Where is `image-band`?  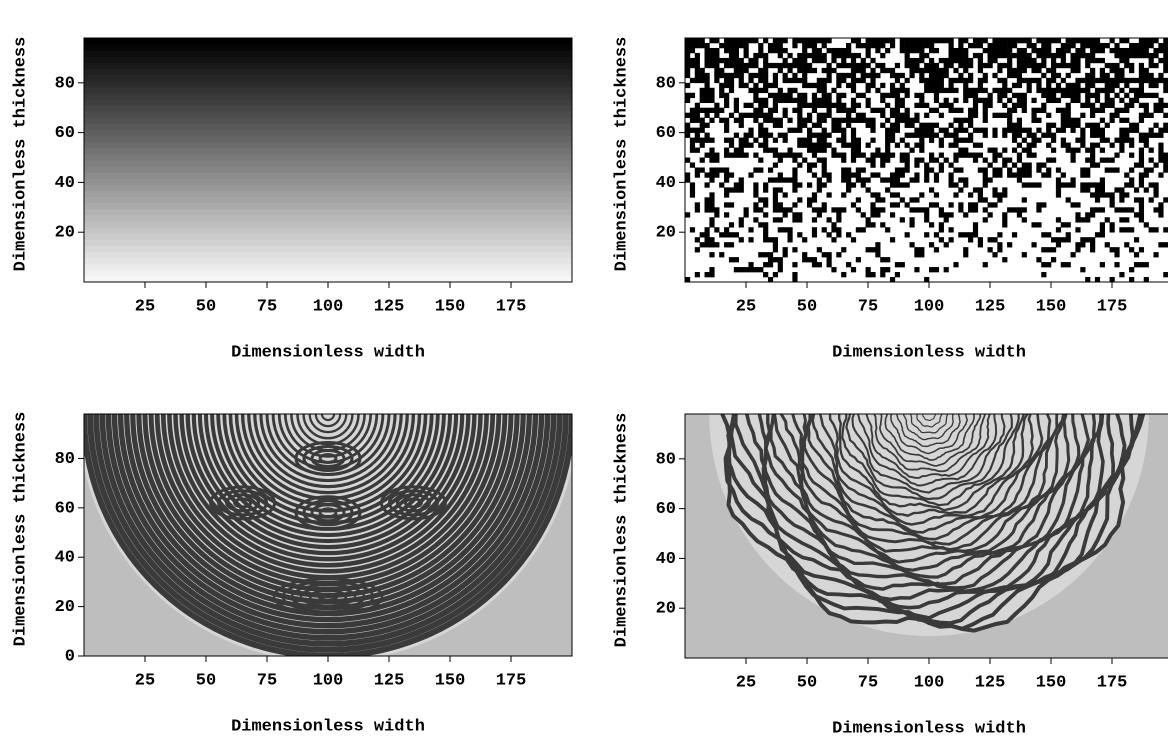 image-band is located at coordinates (328, 169).